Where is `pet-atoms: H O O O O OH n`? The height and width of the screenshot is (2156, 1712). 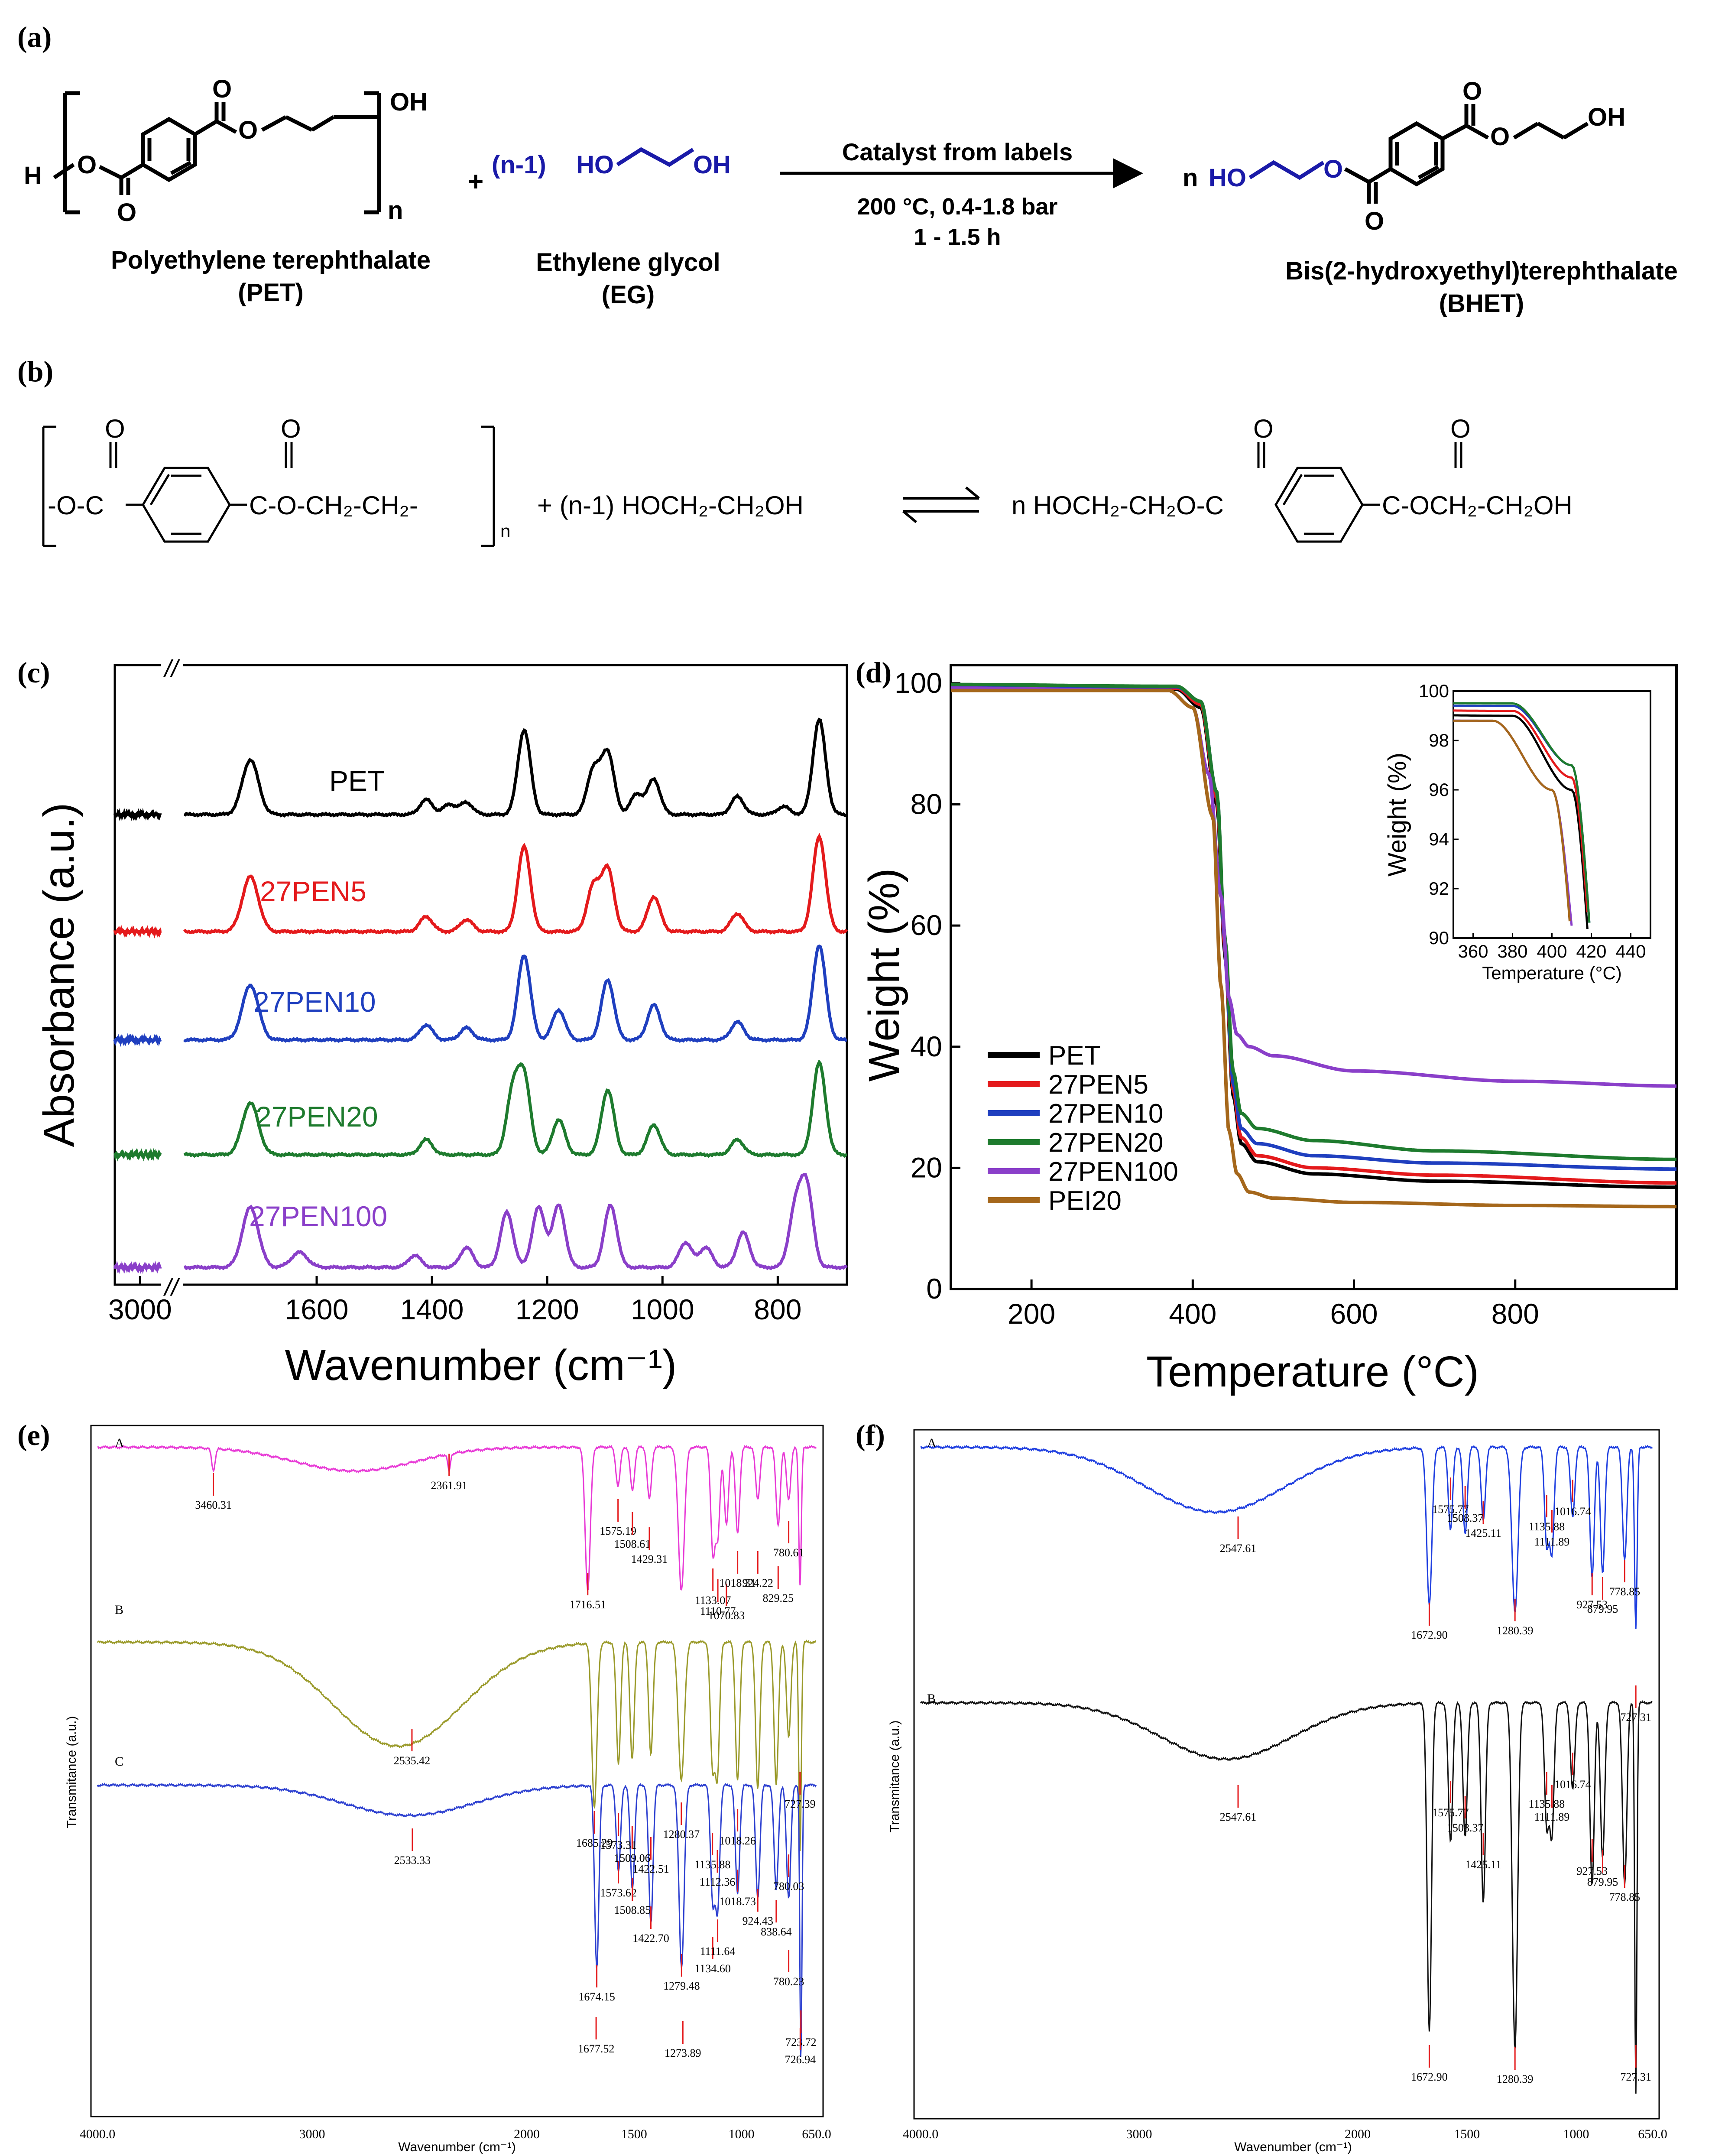 pet-atoms: H O O O O OH n is located at coordinates (226, 151).